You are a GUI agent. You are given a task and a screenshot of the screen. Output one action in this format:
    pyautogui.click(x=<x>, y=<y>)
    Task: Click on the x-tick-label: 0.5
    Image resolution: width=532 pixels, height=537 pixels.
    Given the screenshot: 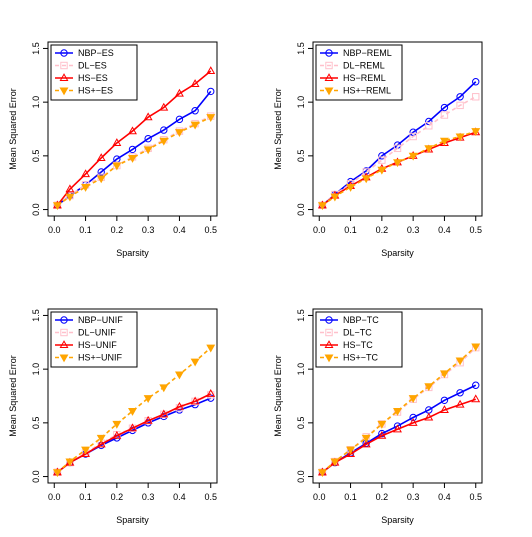 What is the action you would take?
    pyautogui.click(x=210, y=230)
    